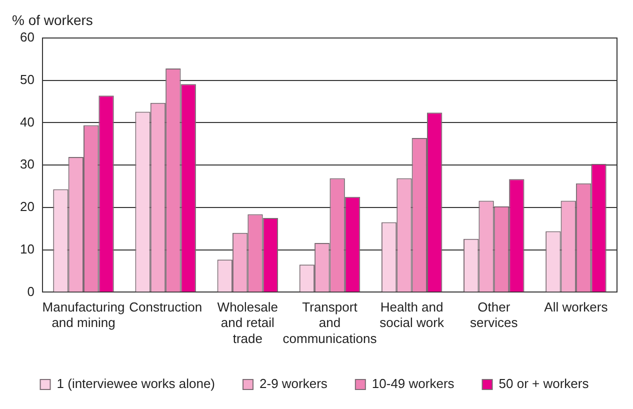  Describe the element at coordinates (330, 323) in the screenshot. I see `x-tick-label: Transport and communications` at that location.